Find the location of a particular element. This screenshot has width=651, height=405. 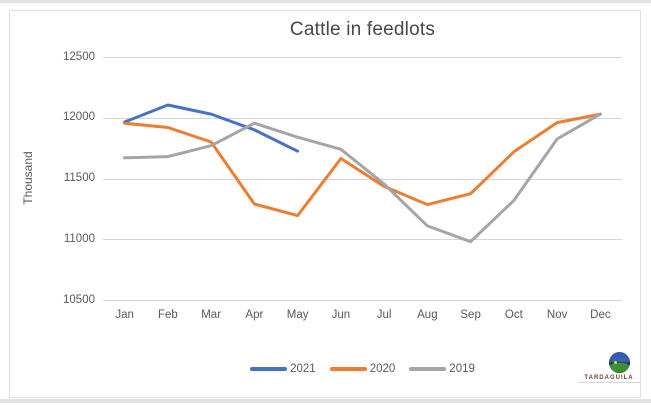

x-tick-sep: Sep is located at coordinates (470, 315).